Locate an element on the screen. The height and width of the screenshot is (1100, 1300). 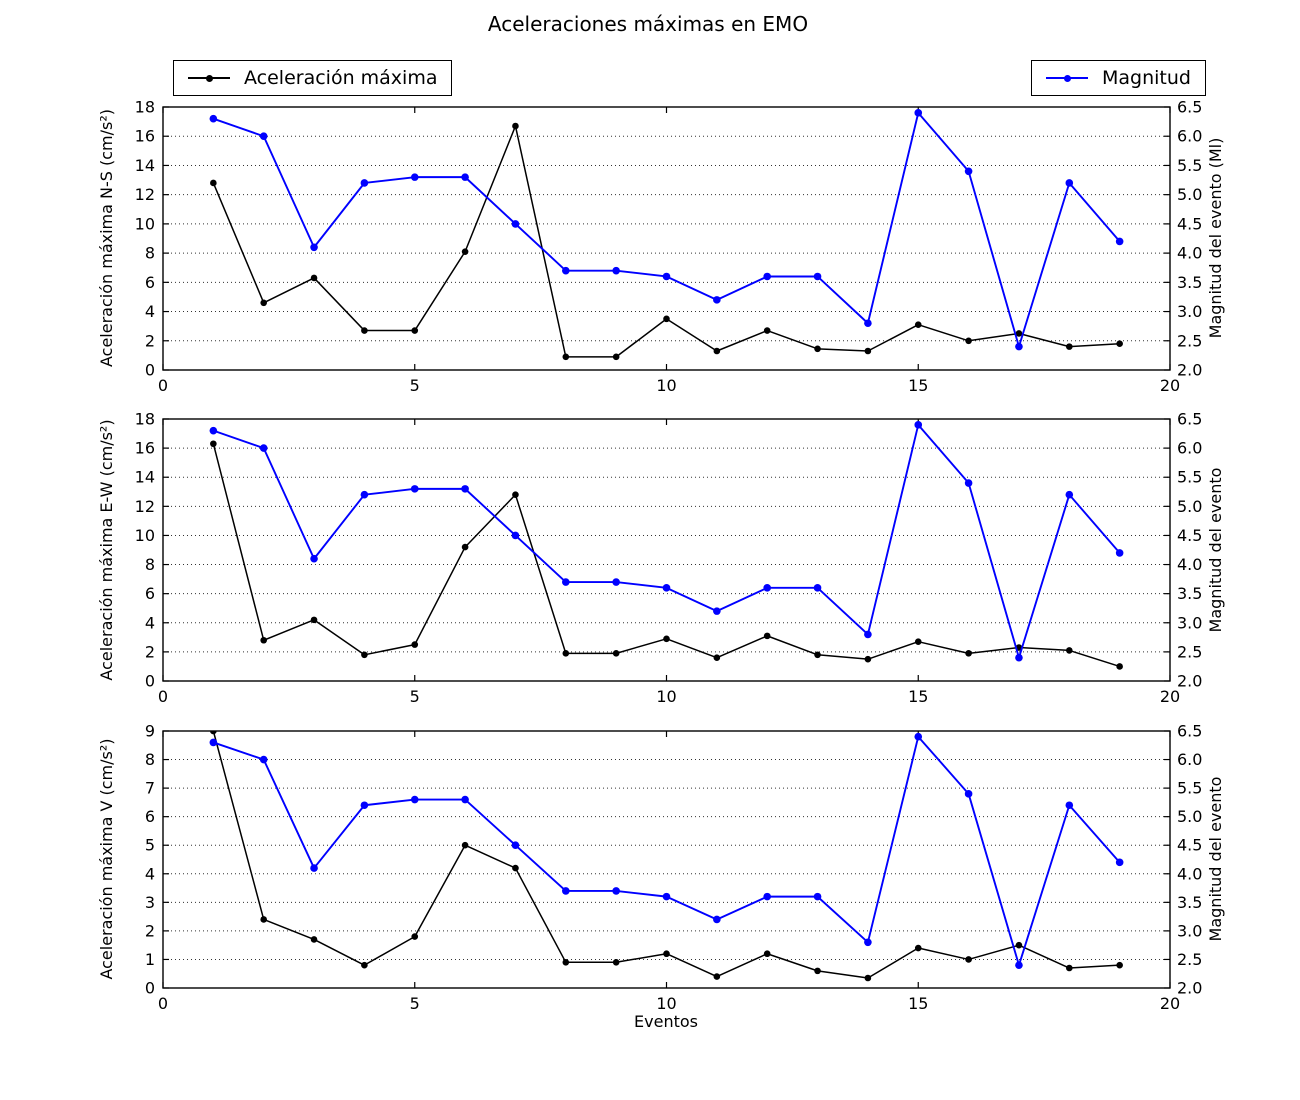
ytick-label-left: 6 is located at coordinates (150, 593).